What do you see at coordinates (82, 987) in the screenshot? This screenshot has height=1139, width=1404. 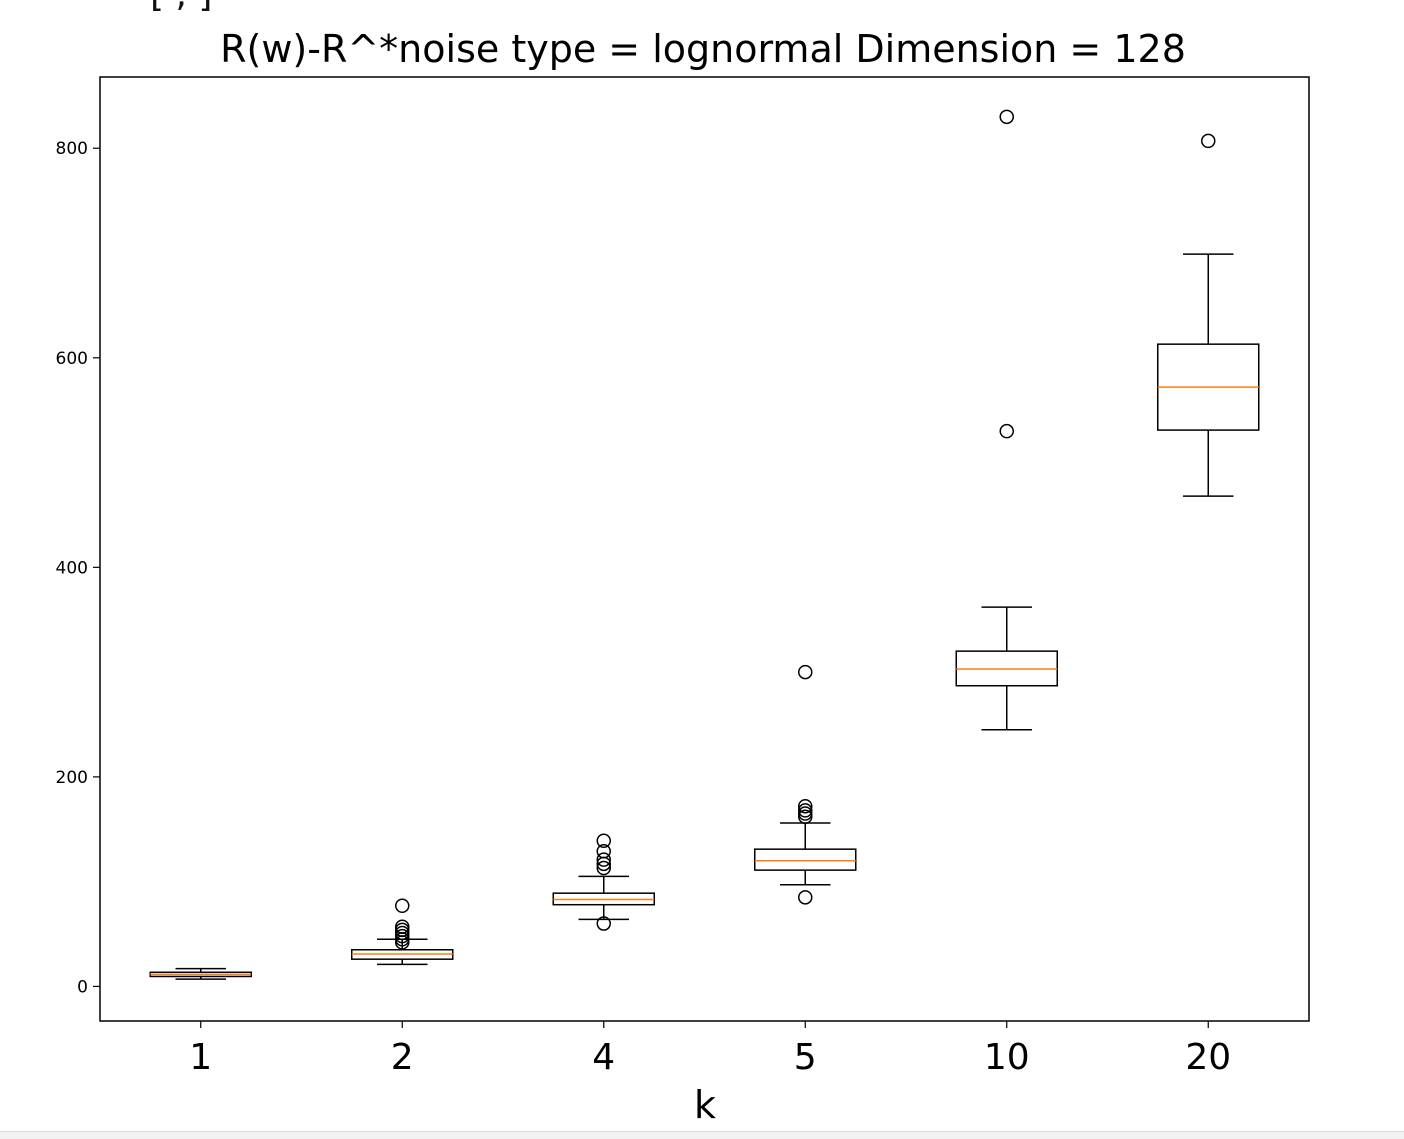 I see `y-tick-label: 0` at bounding box center [82, 987].